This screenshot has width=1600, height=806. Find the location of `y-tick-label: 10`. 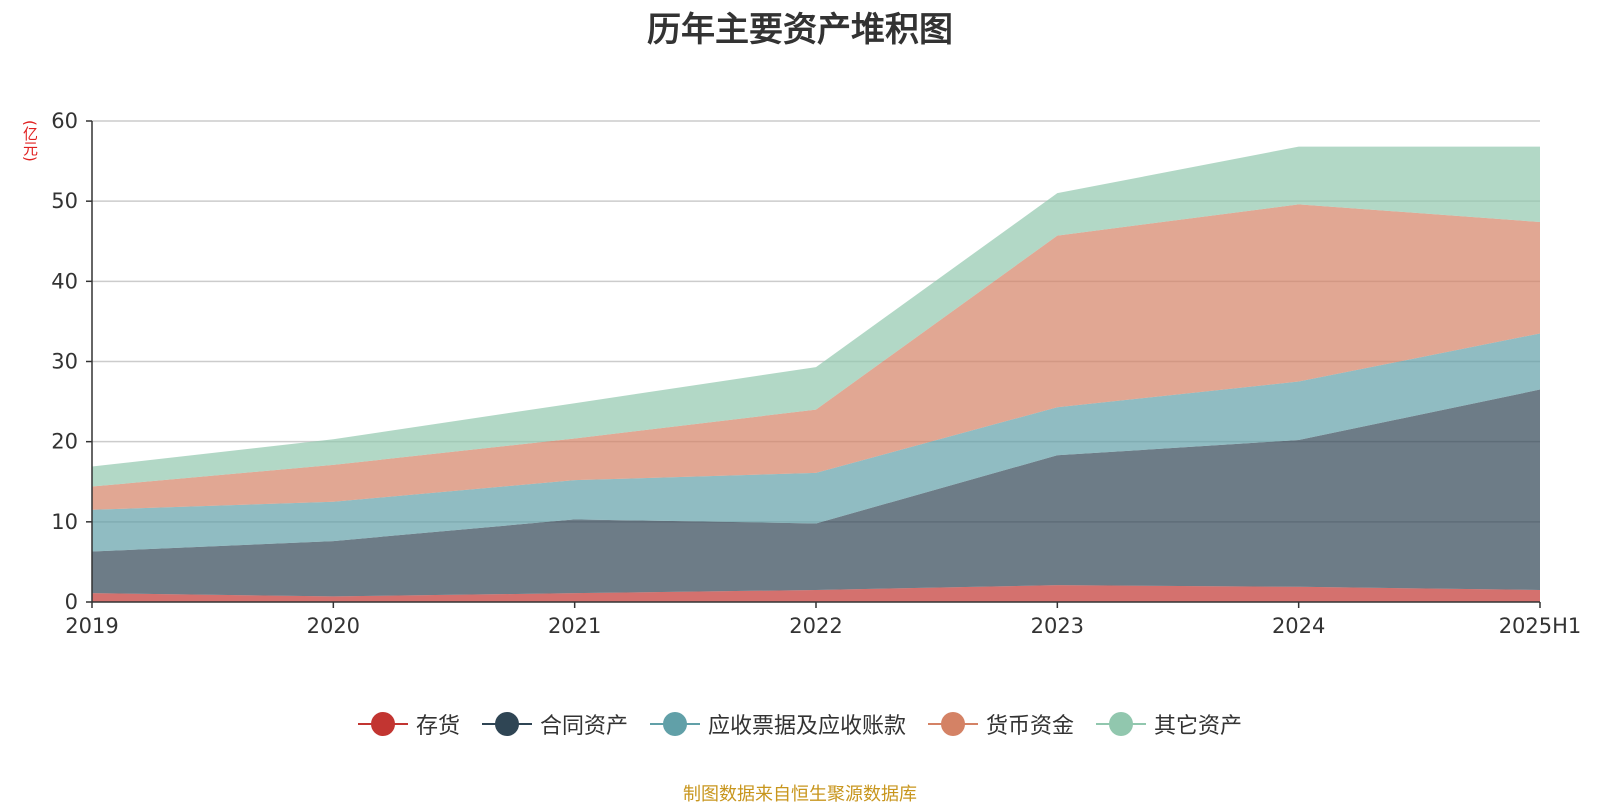

y-tick-label: 10 is located at coordinates (64, 522).